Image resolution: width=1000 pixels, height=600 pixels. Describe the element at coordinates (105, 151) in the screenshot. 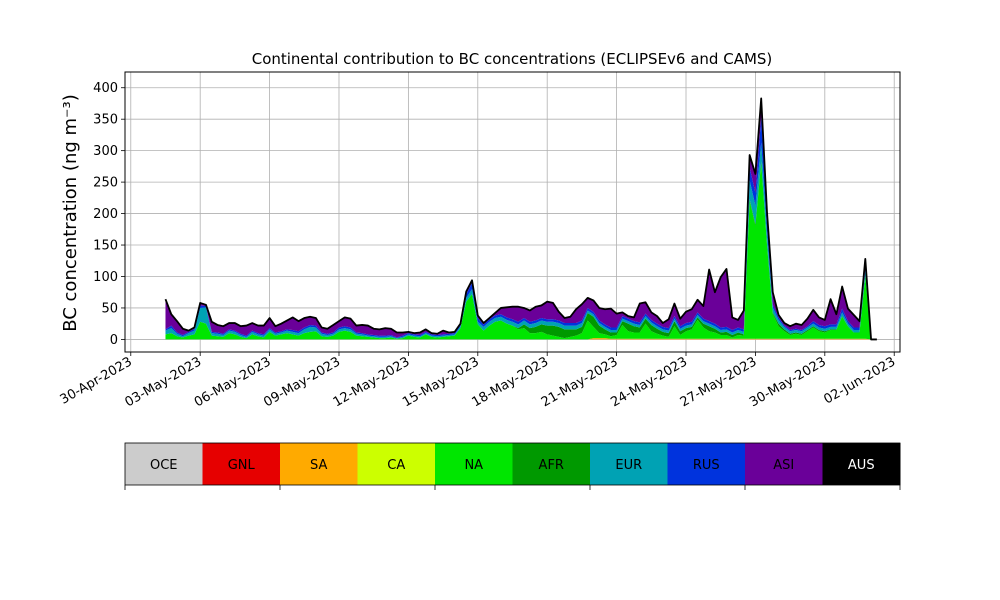

I see `y-tick-label: 300` at that location.